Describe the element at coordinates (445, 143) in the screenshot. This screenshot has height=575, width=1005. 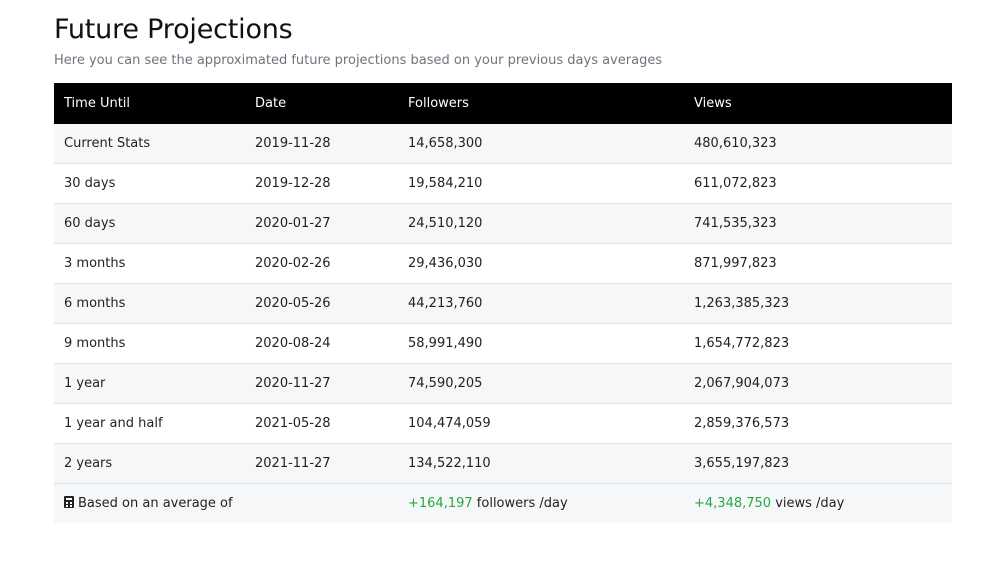
I see `cell-followers: 14,658,300` at that location.